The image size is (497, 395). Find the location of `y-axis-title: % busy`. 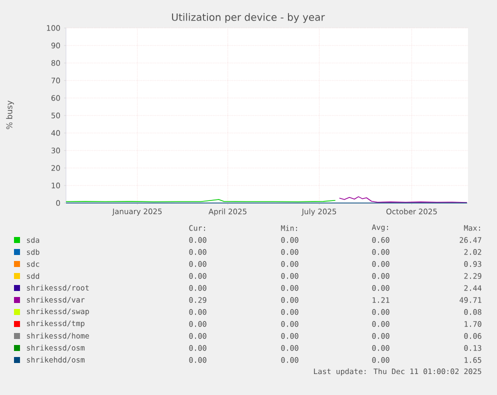

y-axis-title: % busy is located at coordinates (10, 115).